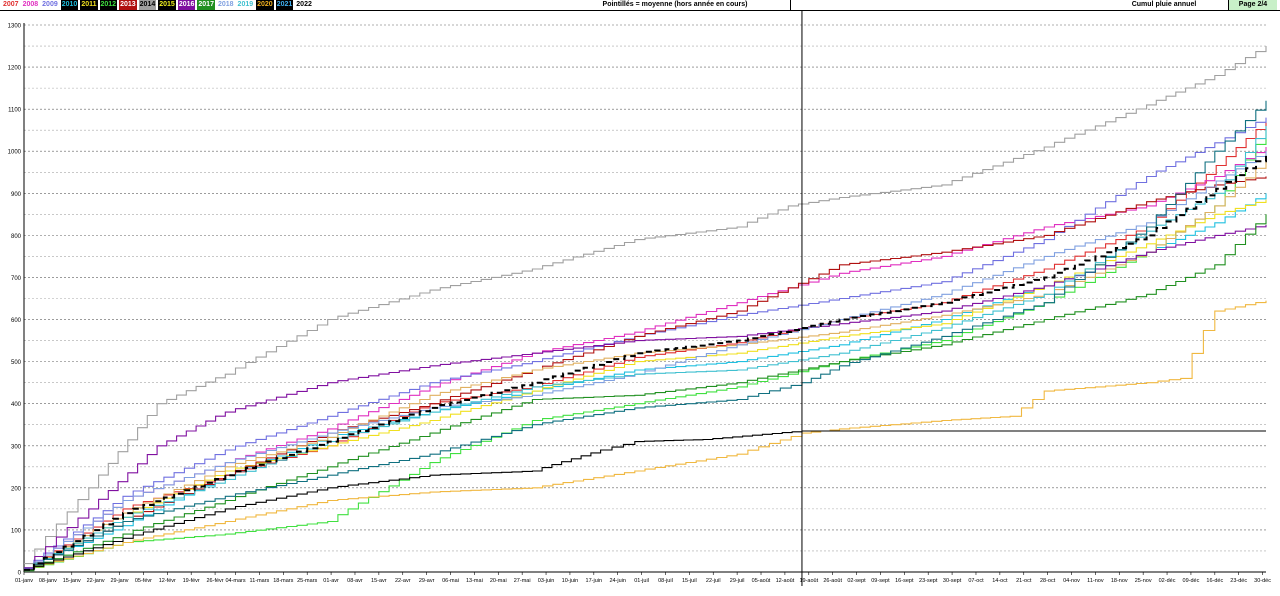 This screenshot has height=596, width=1280. What do you see at coordinates (737, 581) in the screenshot?
I see `x-tick-label: 29-juil` at bounding box center [737, 581].